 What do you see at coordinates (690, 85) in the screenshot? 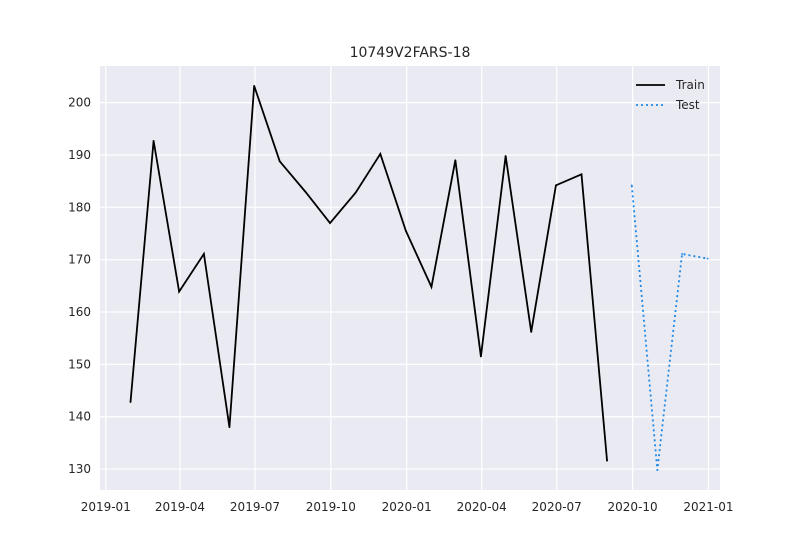
I see `legend-label-train: Train` at bounding box center [690, 85].